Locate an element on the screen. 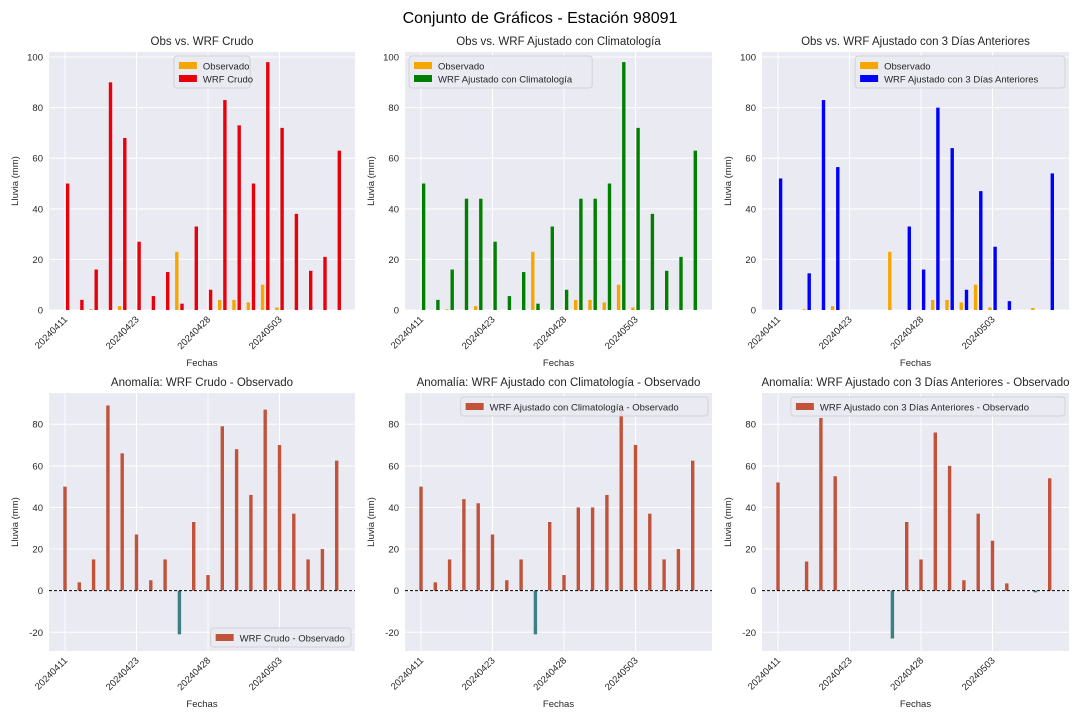  subplot-title: Obs vs. WRF Crudo is located at coordinates (202, 42).